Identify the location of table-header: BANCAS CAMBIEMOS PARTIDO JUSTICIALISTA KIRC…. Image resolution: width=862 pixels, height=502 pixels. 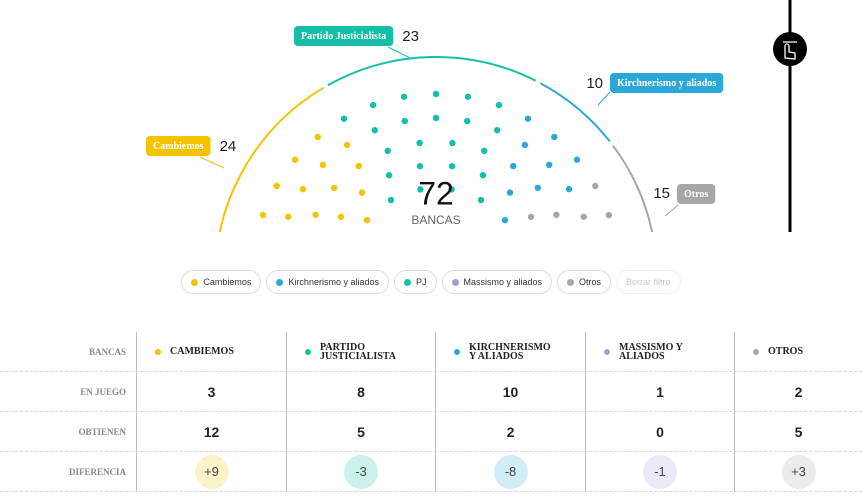
(431, 352).